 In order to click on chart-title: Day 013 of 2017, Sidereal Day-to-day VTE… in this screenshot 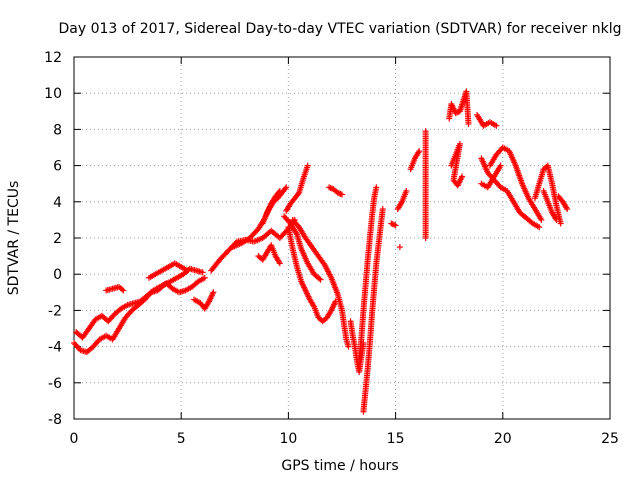, I will do `click(340, 29)`.